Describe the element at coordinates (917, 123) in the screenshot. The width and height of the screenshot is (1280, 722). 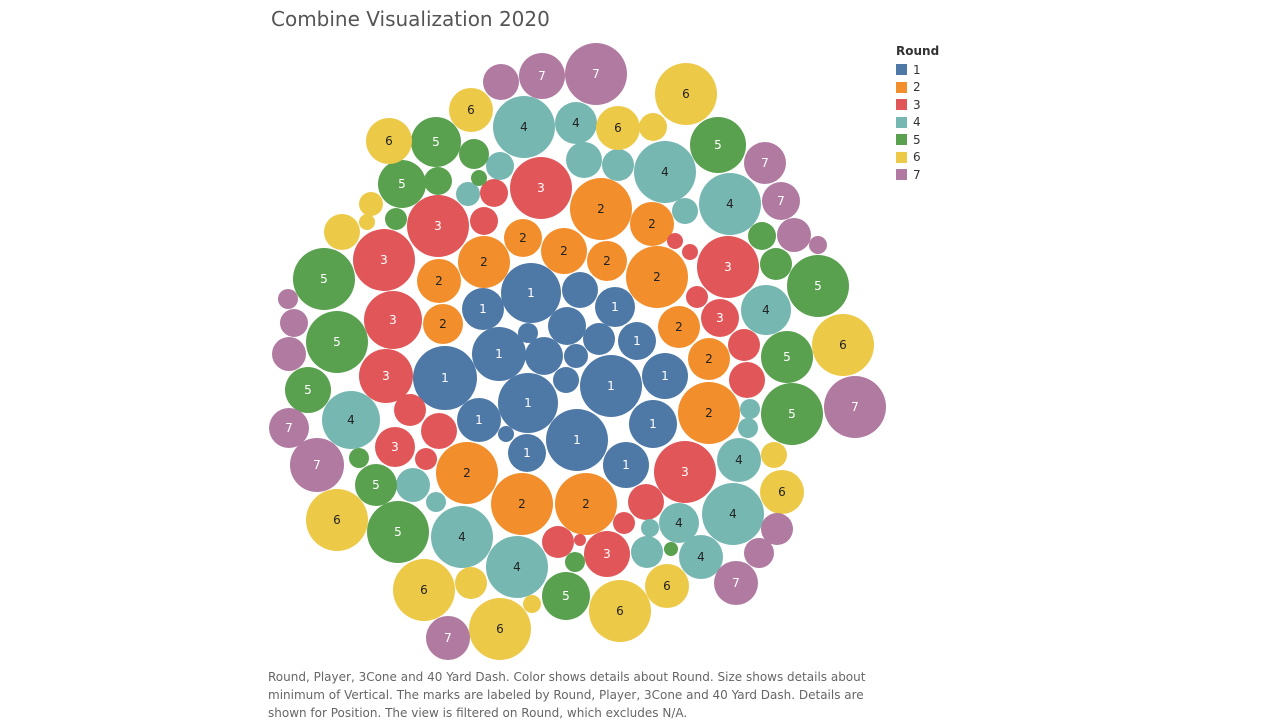
I see `legend-item-round-4: 4` at that location.